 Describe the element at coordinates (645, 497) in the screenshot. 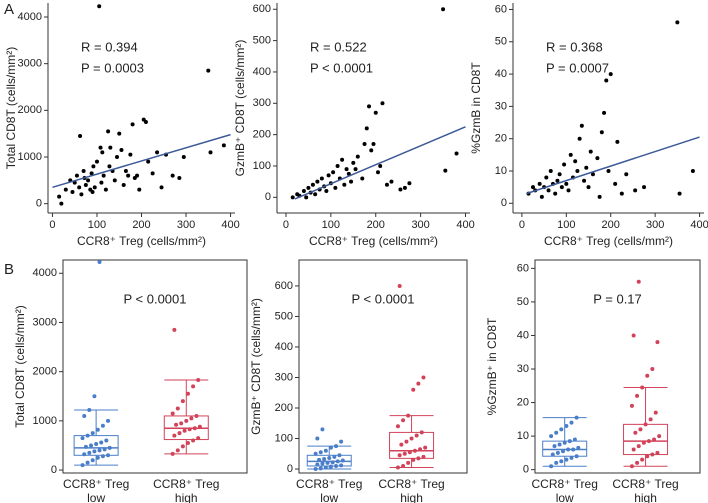

I see `x-tick-label: high` at that location.